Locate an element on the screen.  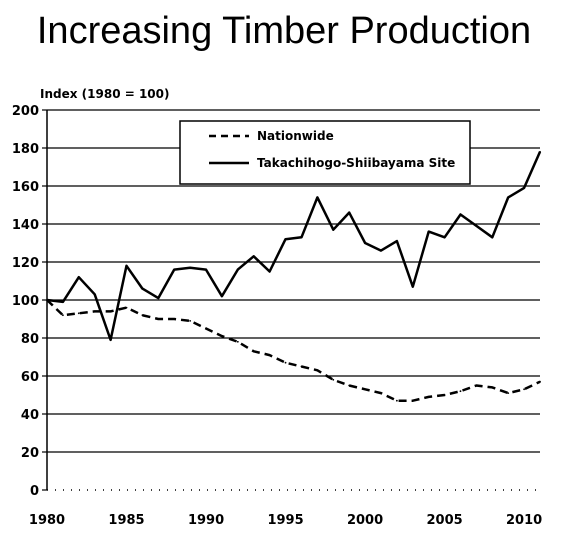
y-tick-label: 100 is located at coordinates (25, 301).